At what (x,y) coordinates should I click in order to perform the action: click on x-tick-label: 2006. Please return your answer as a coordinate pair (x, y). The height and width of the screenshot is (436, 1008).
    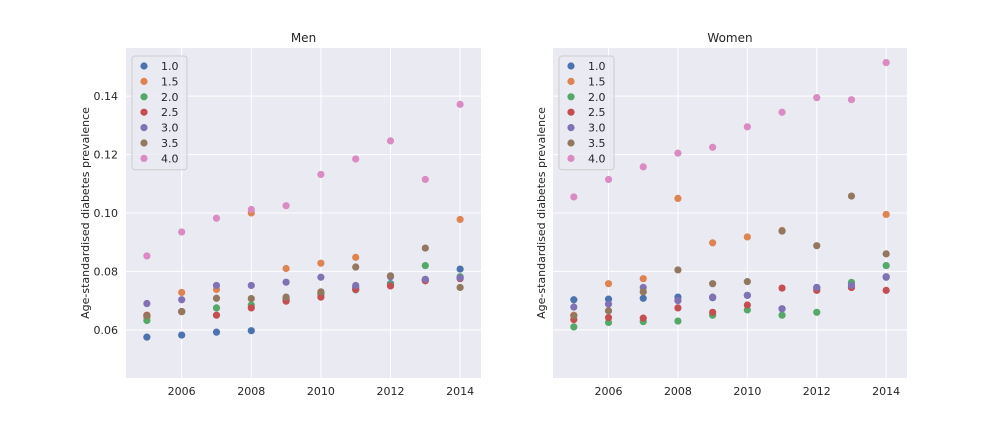
    Looking at the image, I should click on (182, 391).